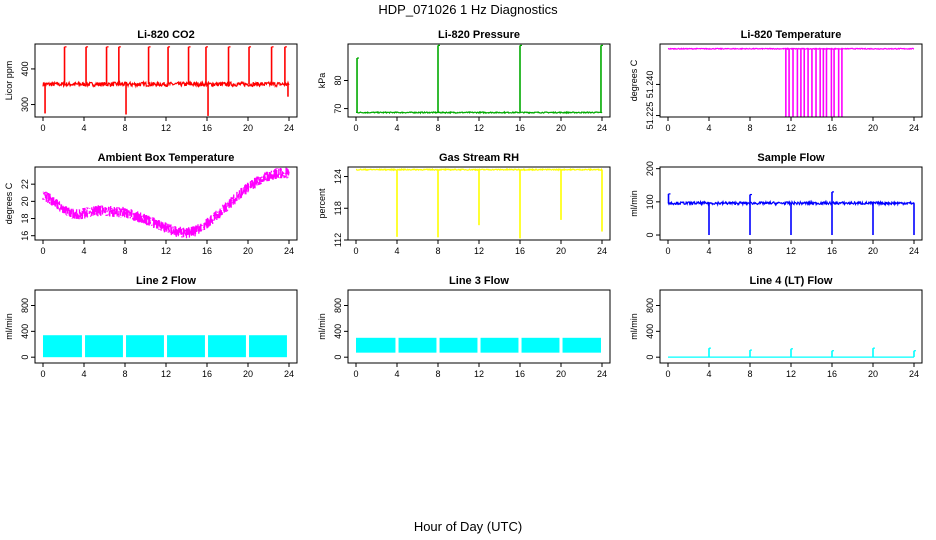 This screenshot has width=936, height=540. I want to click on chart-panel-2: Li-820 Pressure kPa 0 4 8 12 16 20 24 70 80, so click(464, 81).